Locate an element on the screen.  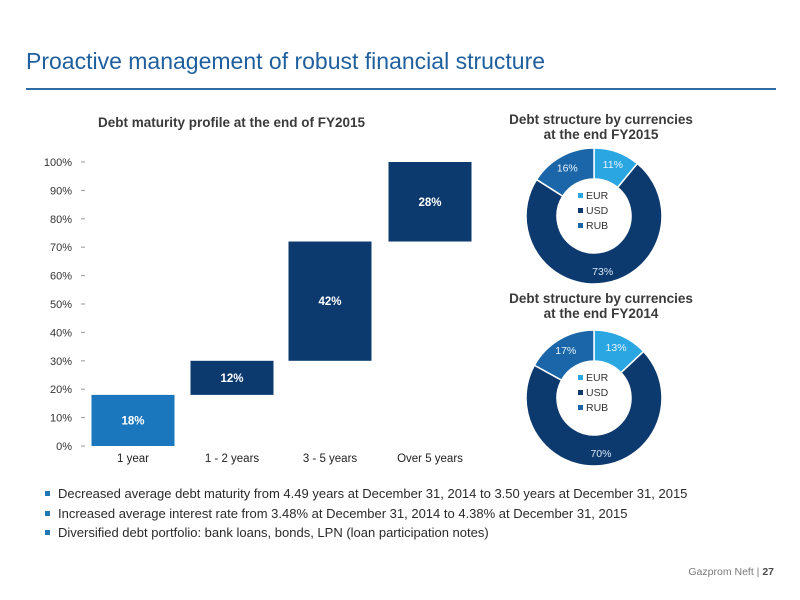
y-tick-label: 10% is located at coordinates (61, 419).